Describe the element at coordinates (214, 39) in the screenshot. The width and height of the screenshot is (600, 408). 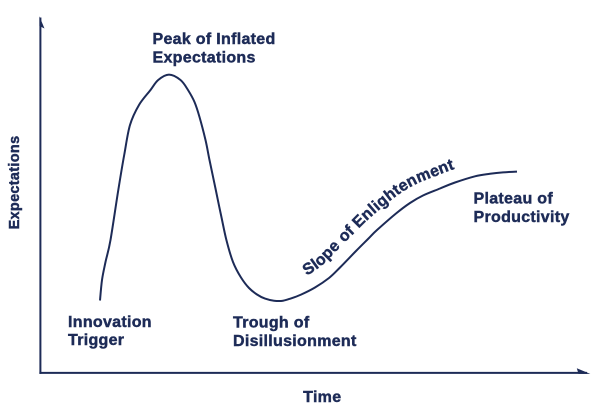
I see `svg-text: Peak of Inflated` at that location.